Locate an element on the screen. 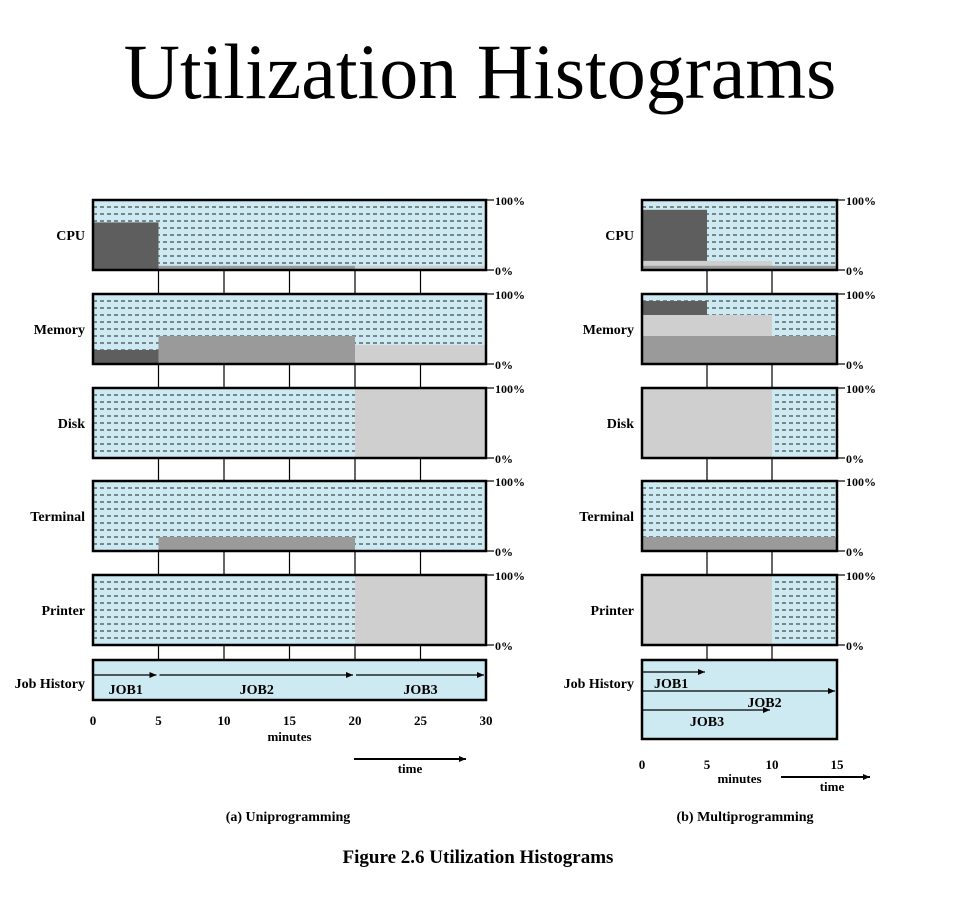  x-tick-label: 20 is located at coordinates (355, 720).